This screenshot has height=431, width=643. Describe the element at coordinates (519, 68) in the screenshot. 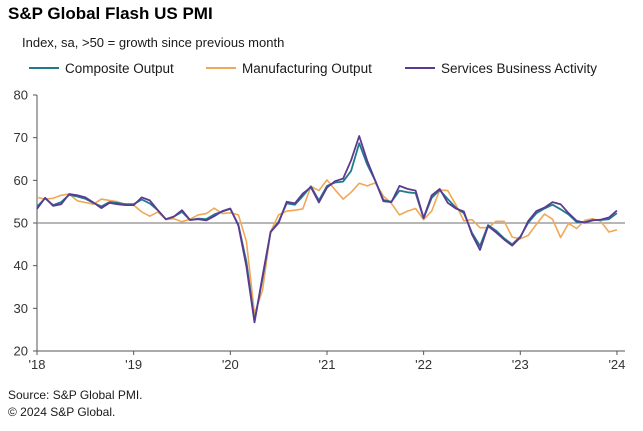

I see `legend-label-services-business-activity: Services Business Activity` at that location.